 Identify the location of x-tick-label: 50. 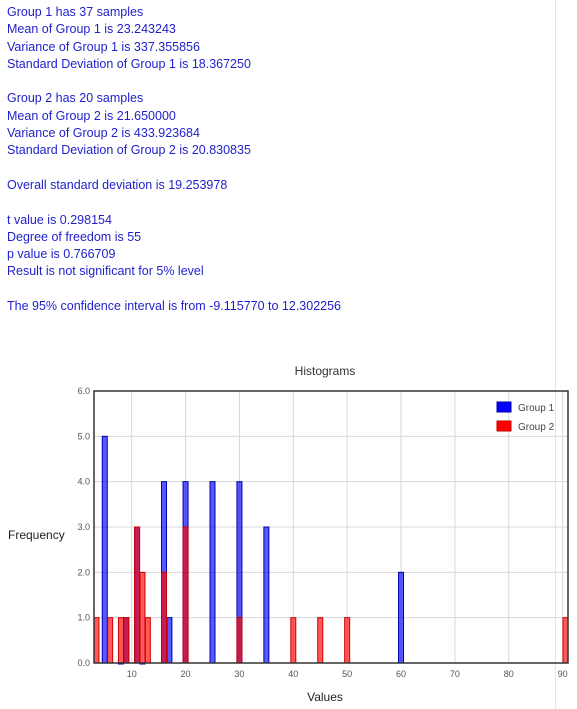
(347, 674).